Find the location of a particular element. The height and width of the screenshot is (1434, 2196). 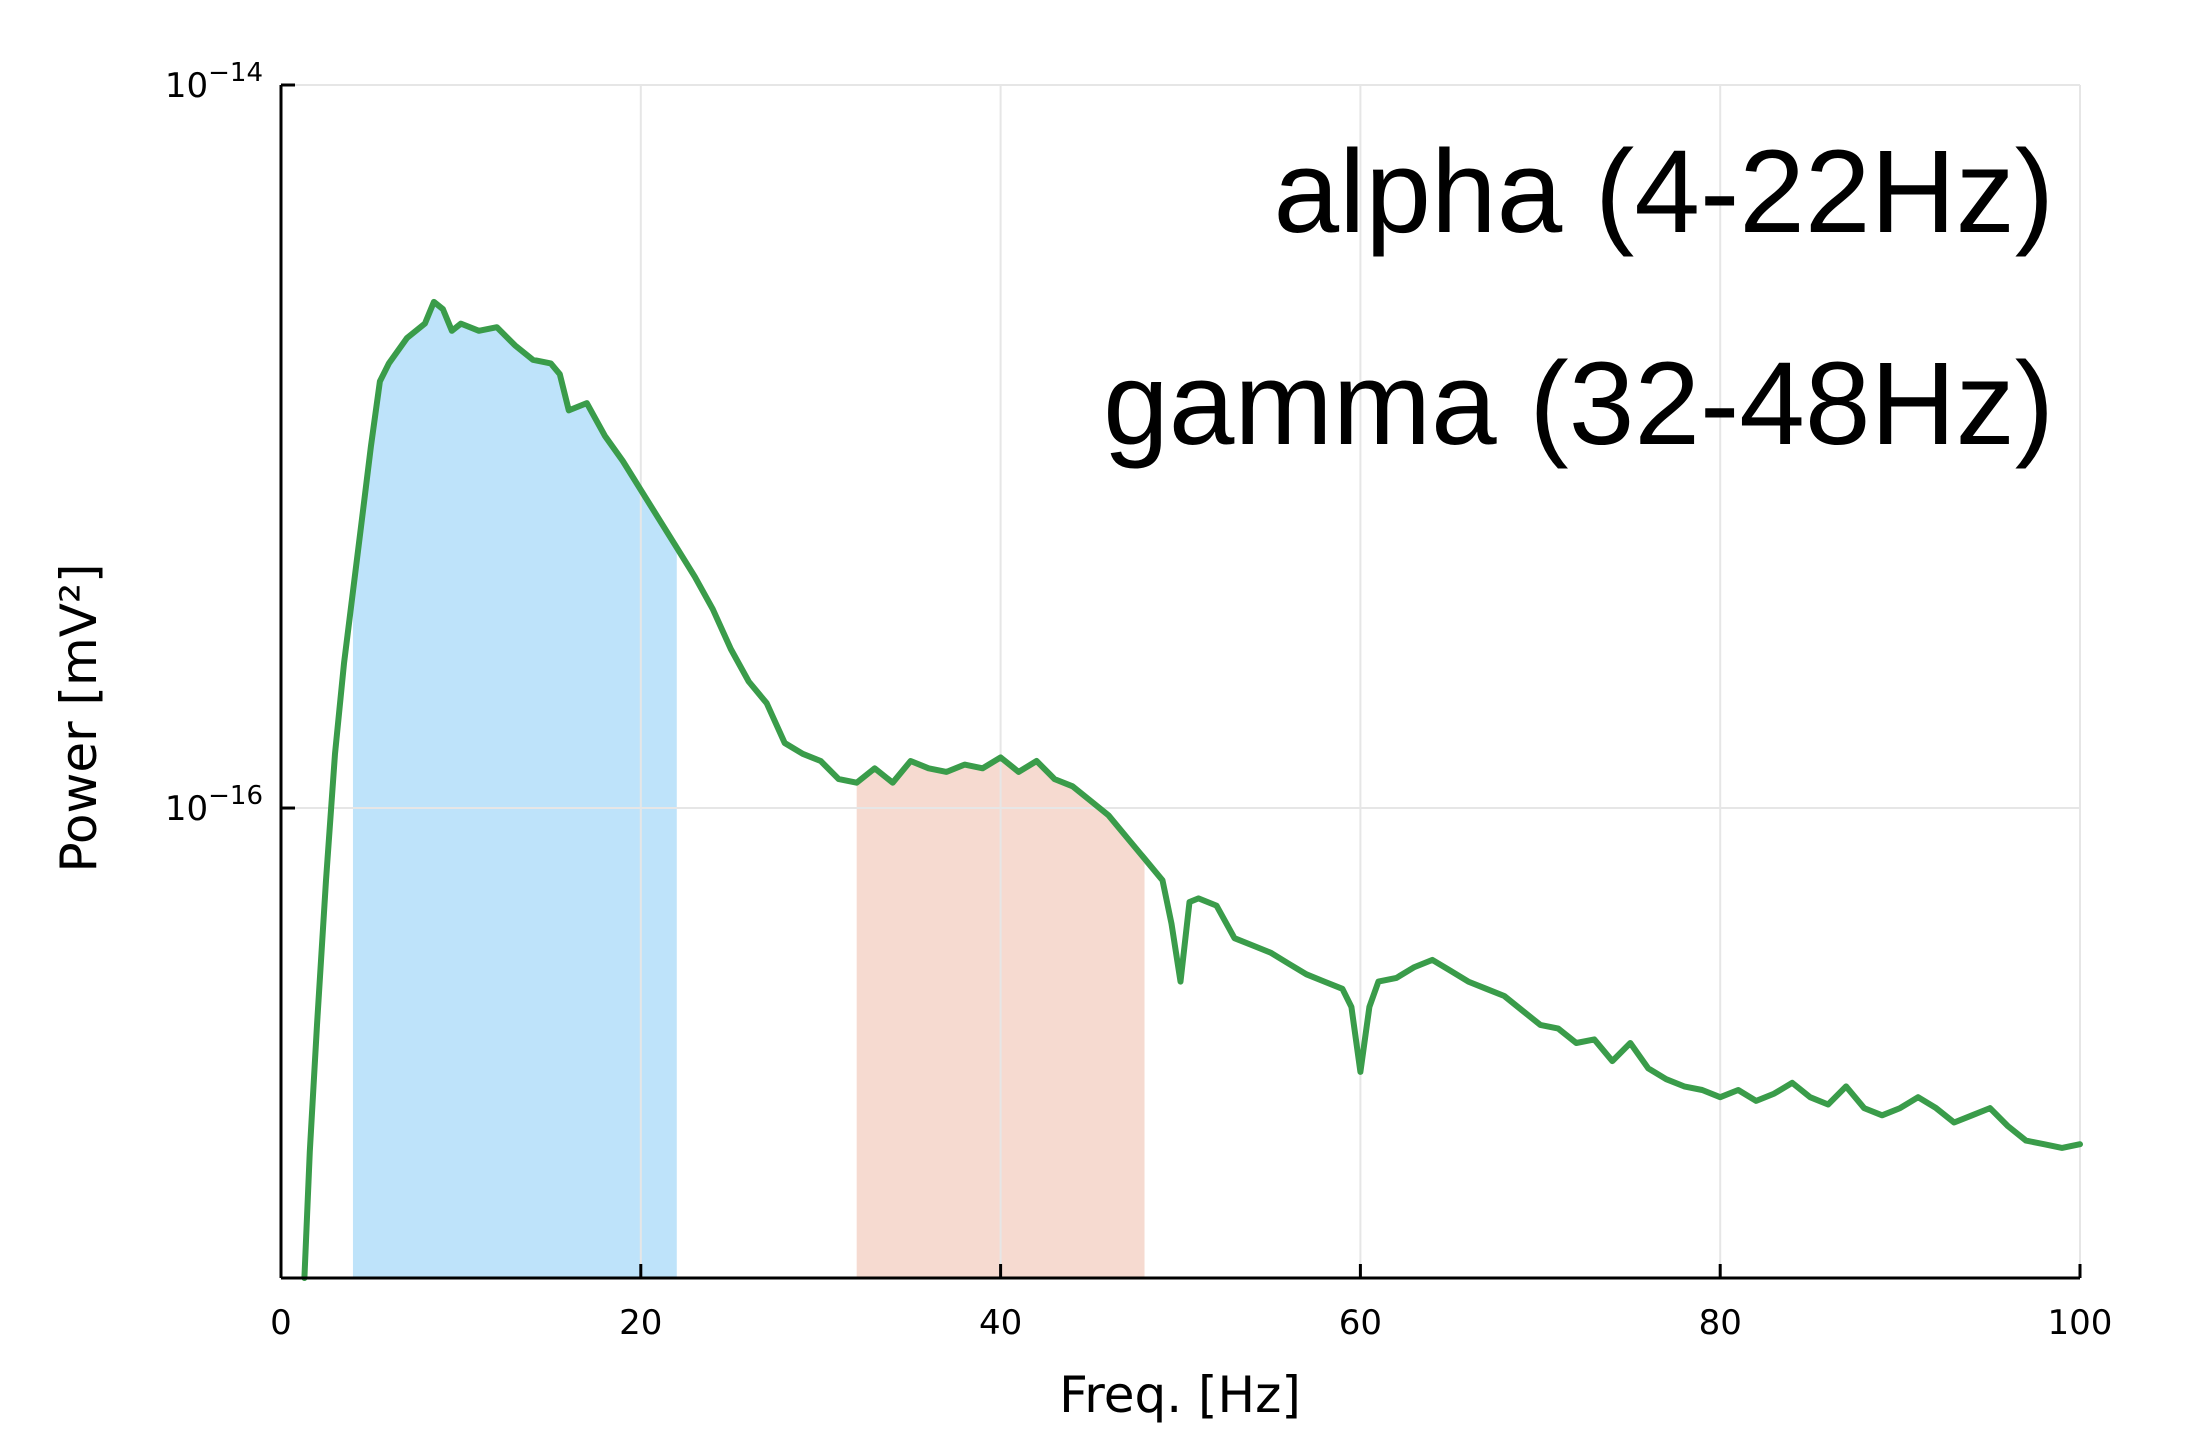

y-tick-label: 10−14 is located at coordinates (214, 82).